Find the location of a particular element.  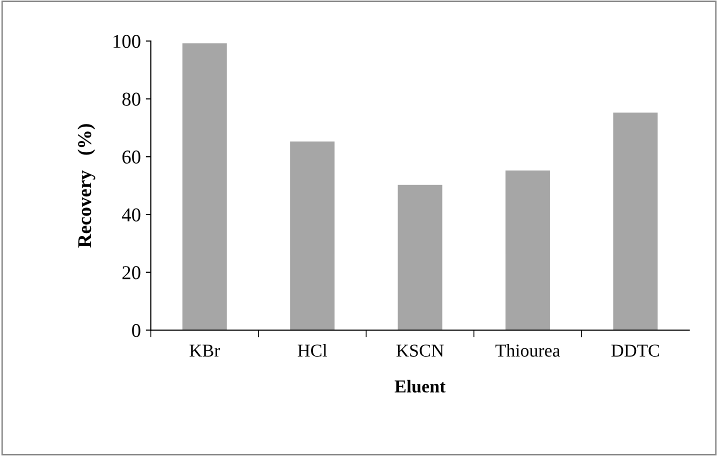

y-tick-label: 80 is located at coordinates (131, 99).